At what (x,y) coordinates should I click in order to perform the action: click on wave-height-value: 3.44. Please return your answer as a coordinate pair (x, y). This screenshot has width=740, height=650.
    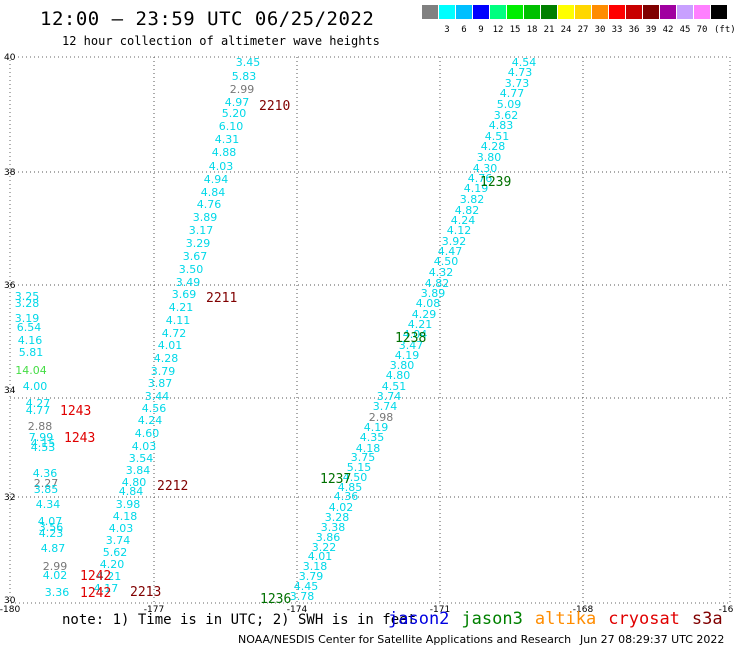
    Looking at the image, I should click on (157, 396).